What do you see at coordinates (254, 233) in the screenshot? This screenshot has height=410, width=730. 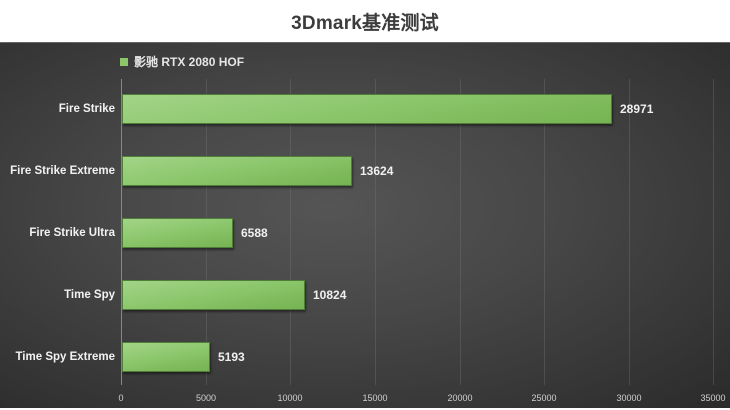 I see `bar-value-label: 6588` at bounding box center [254, 233].